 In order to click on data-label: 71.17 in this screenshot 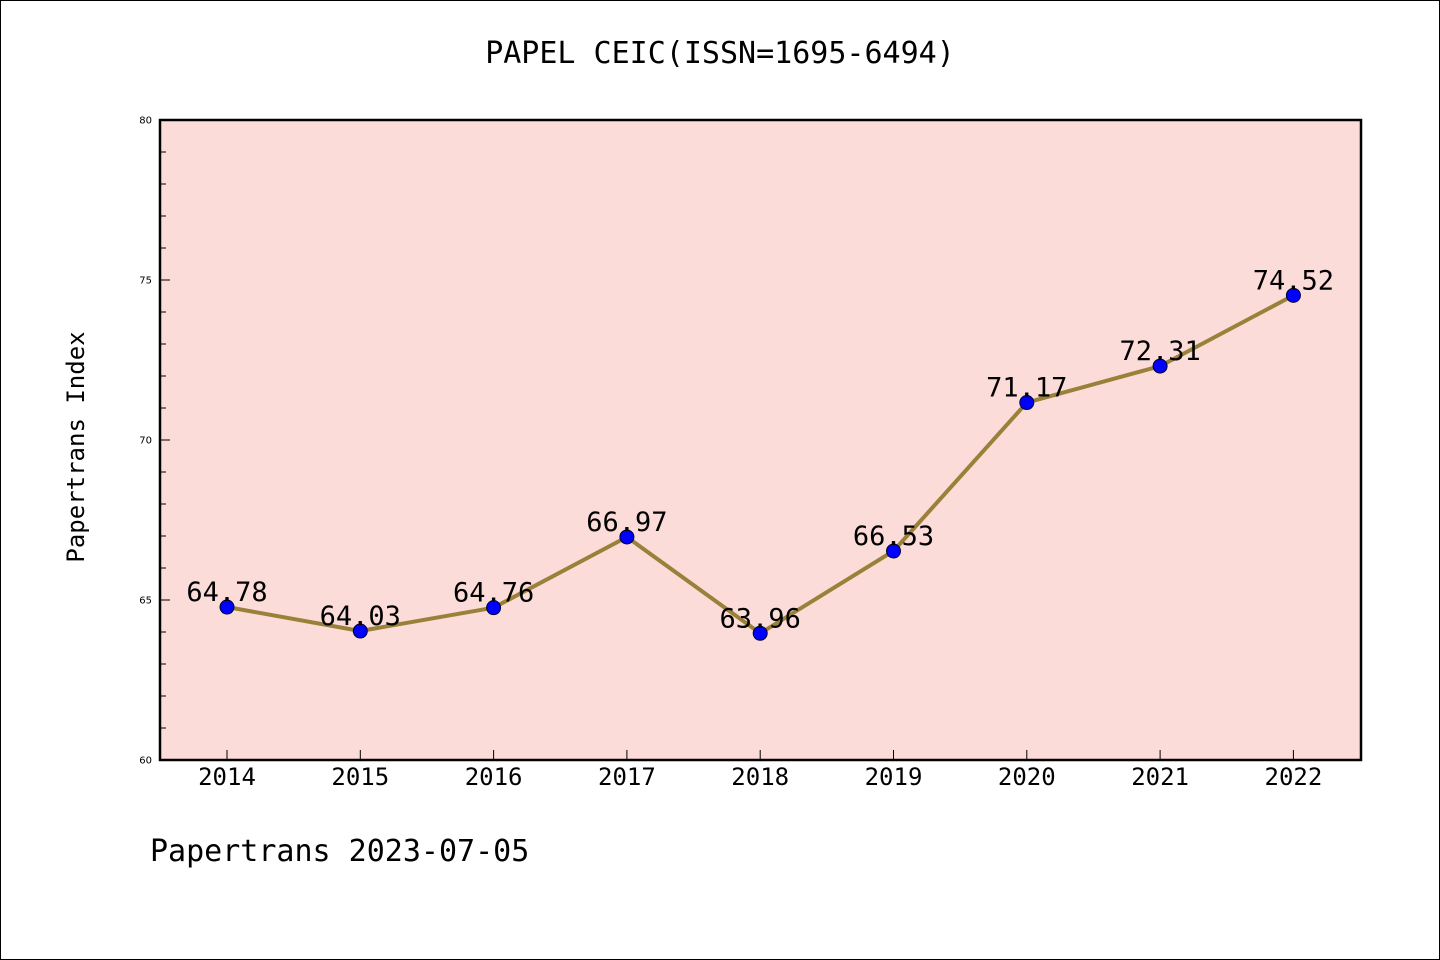, I will do `click(1026, 388)`.